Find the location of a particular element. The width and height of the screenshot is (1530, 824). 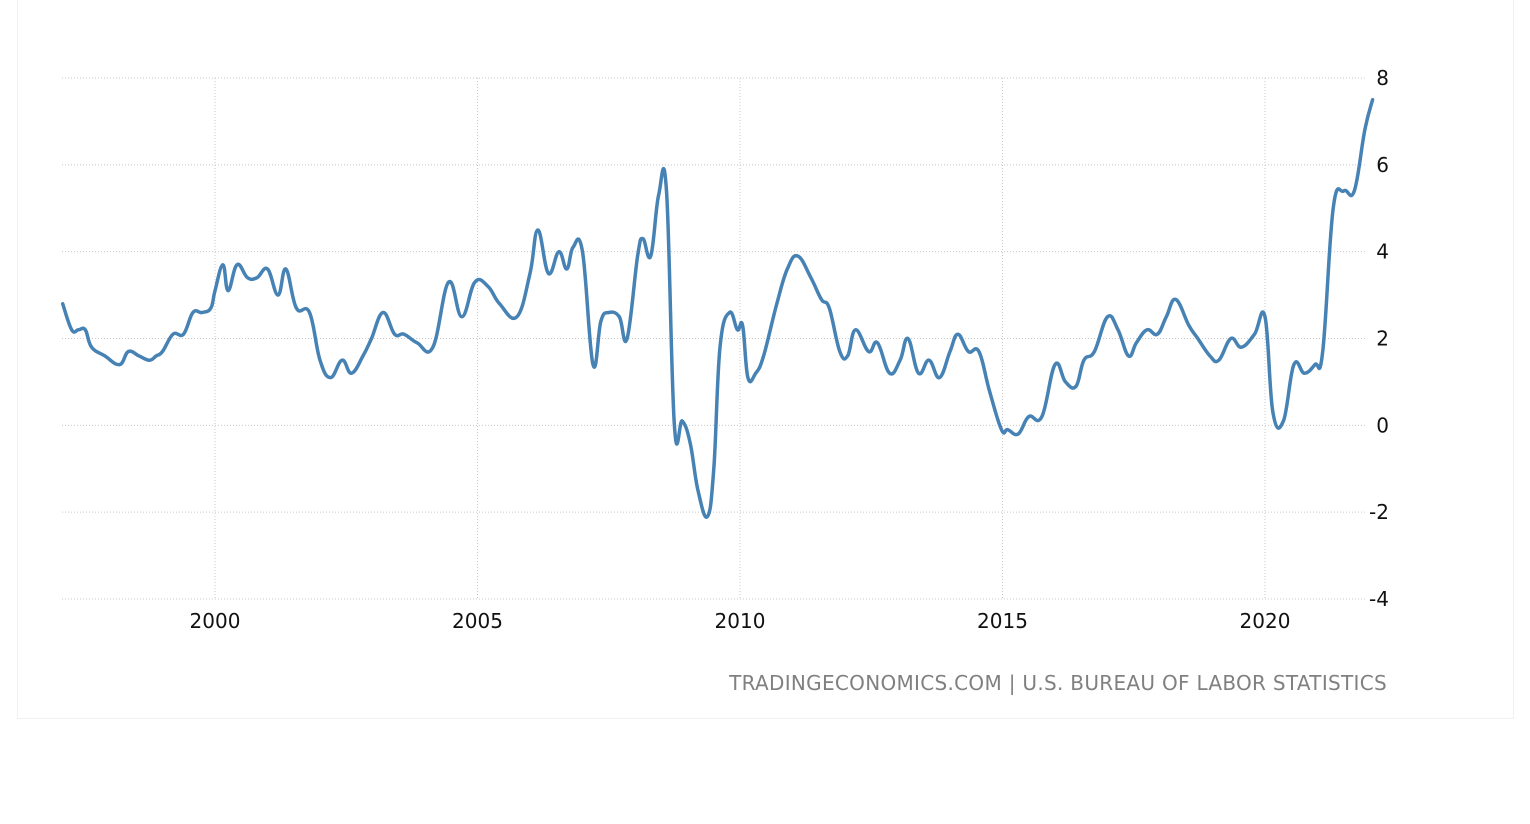

y-tick-label: 2 is located at coordinates (1382, 339).